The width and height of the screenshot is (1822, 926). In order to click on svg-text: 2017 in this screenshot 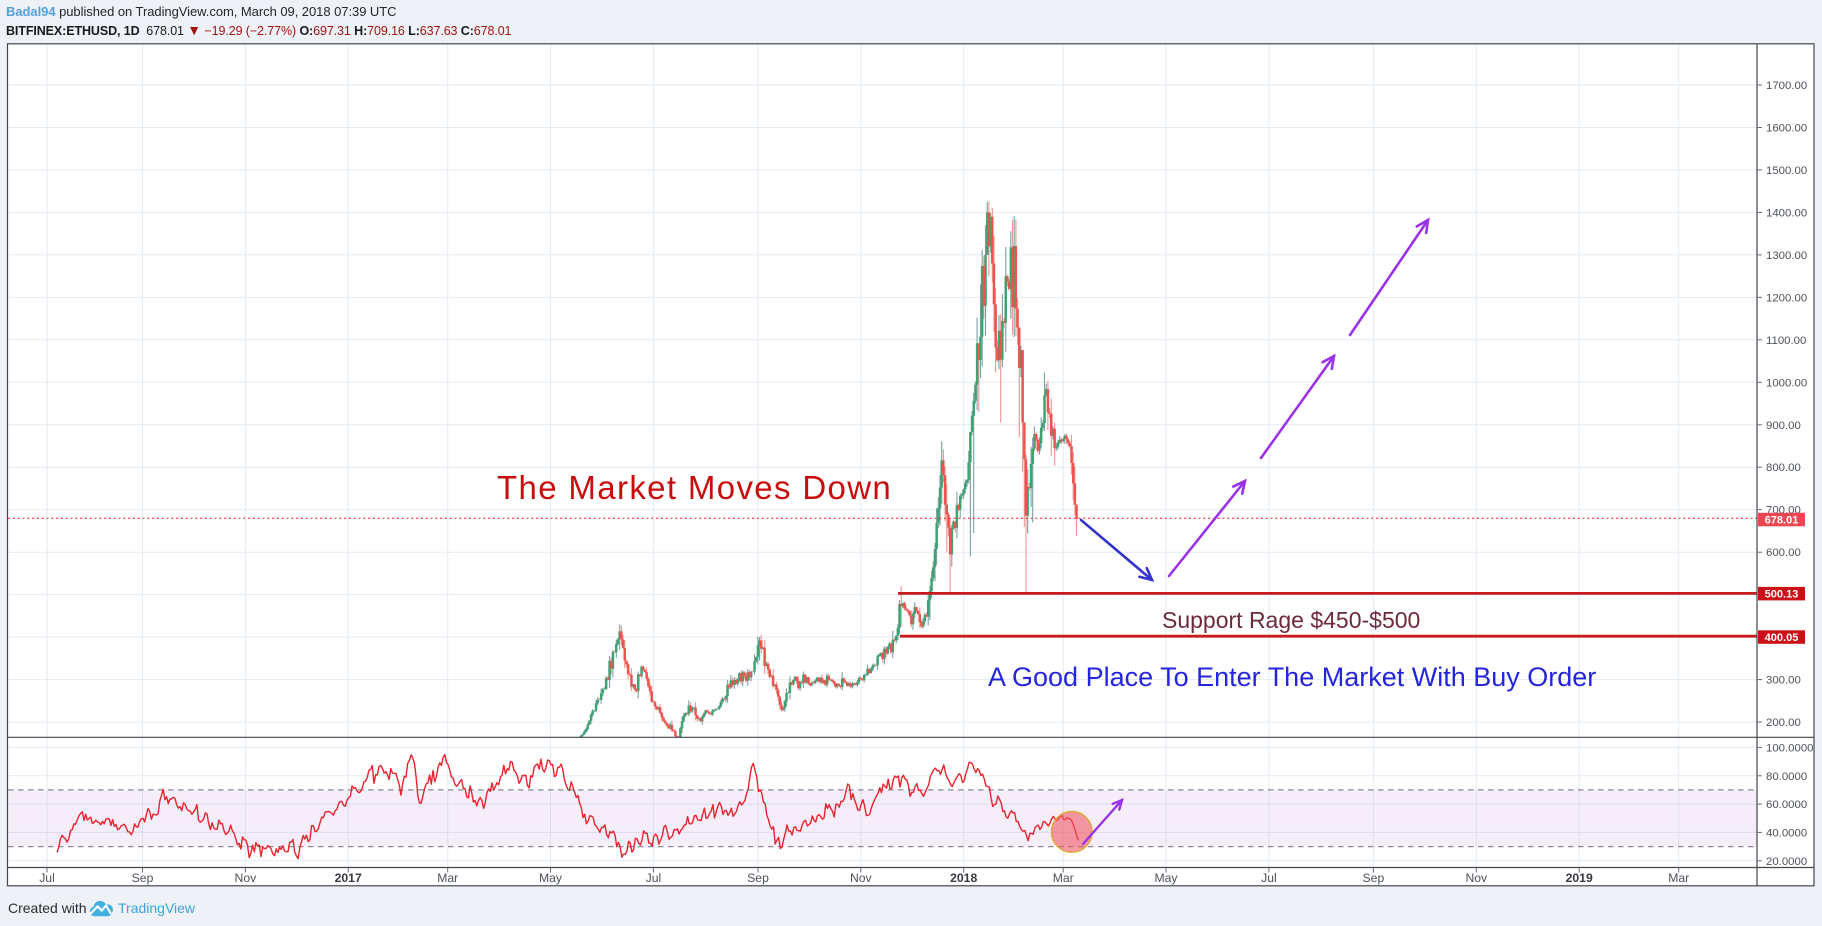, I will do `click(348, 878)`.